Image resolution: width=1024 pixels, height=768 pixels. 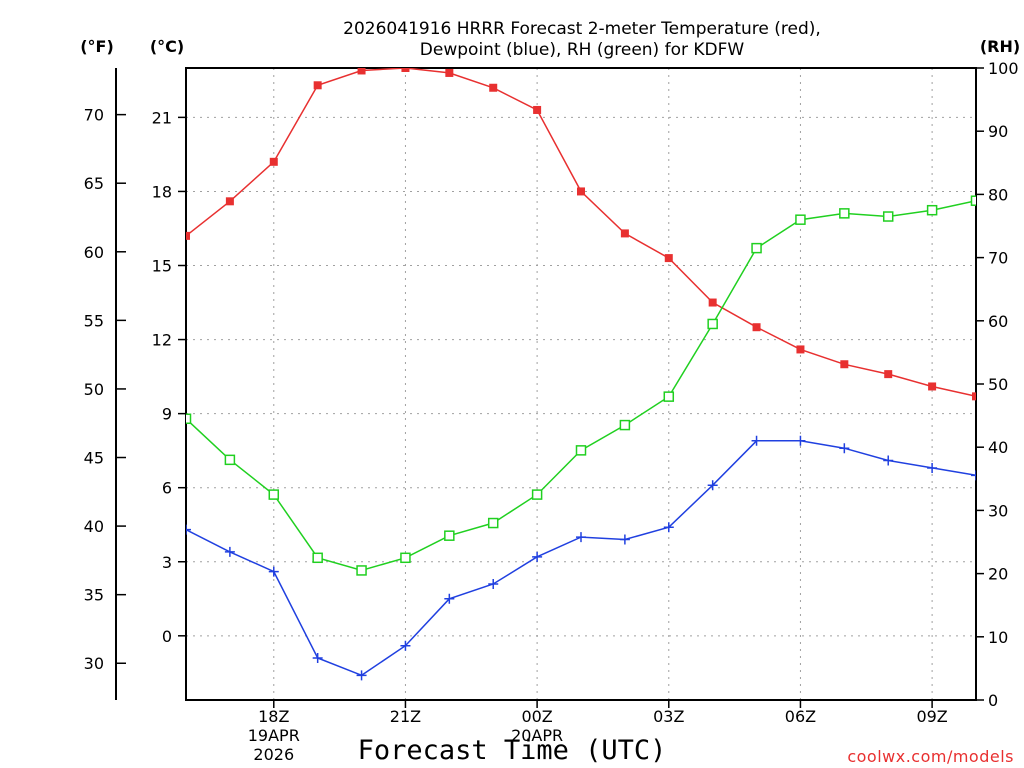 I want to click on rh-tick-label: 40, so click(x=998, y=447).